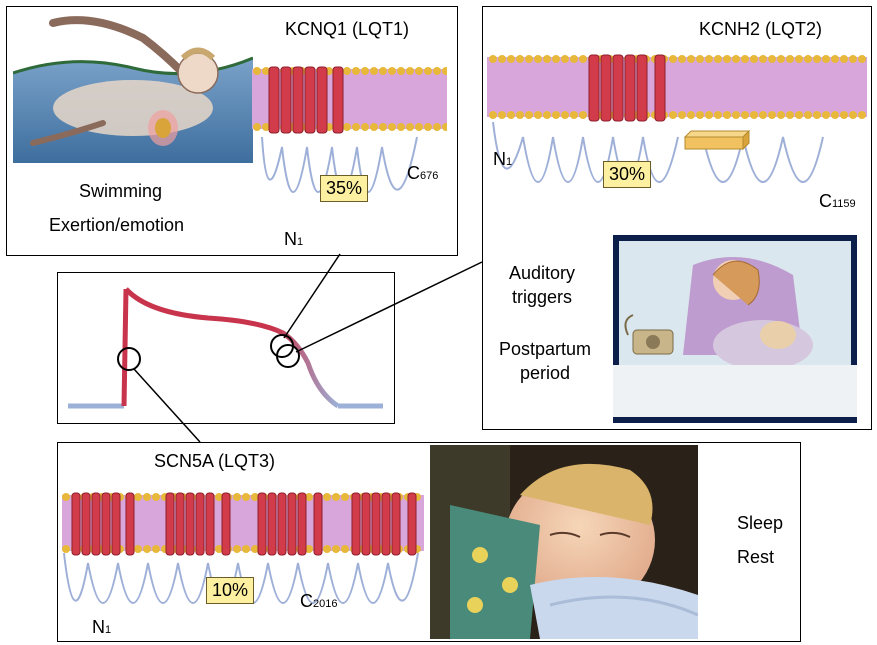 This screenshot has height=645, width=877. I want to click on lqt1-gene-label: KCNQ1 (LQT1), so click(347, 29).